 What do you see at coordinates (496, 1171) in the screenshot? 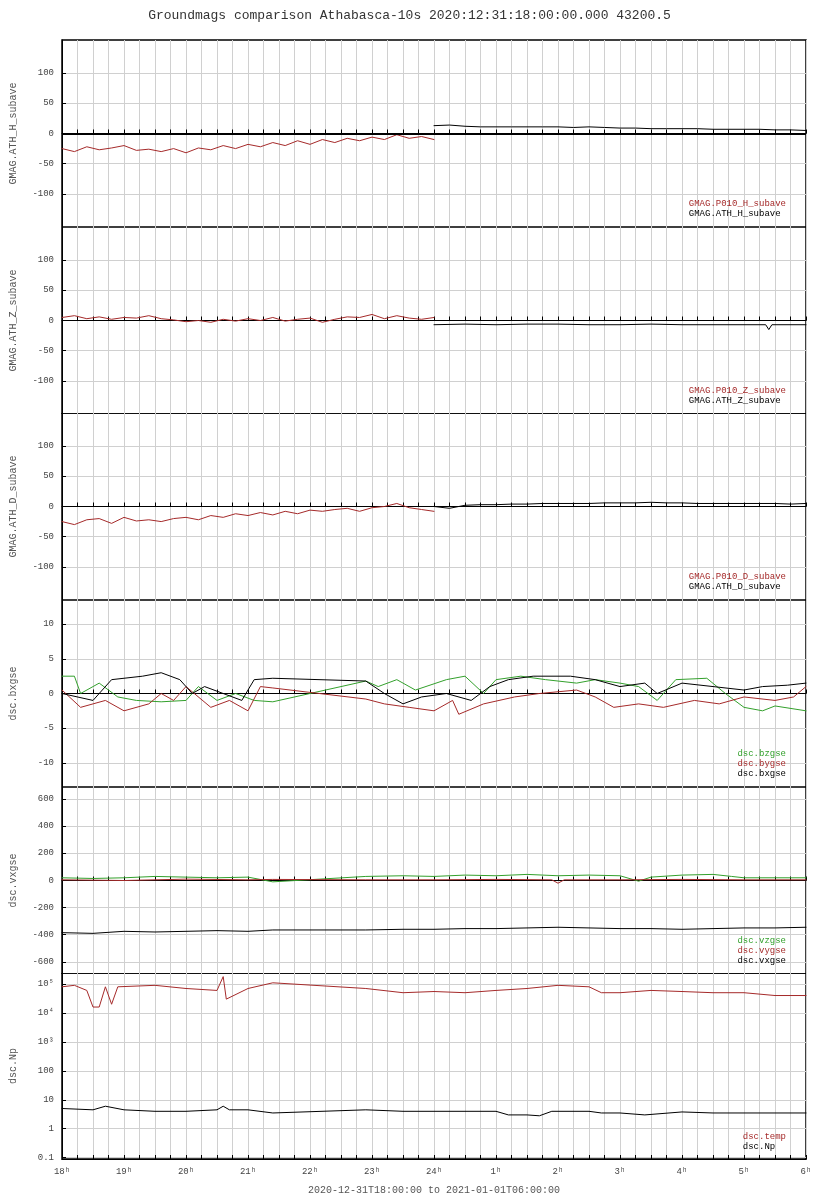
I see `x-tick-label: 1ʰ` at bounding box center [496, 1171].